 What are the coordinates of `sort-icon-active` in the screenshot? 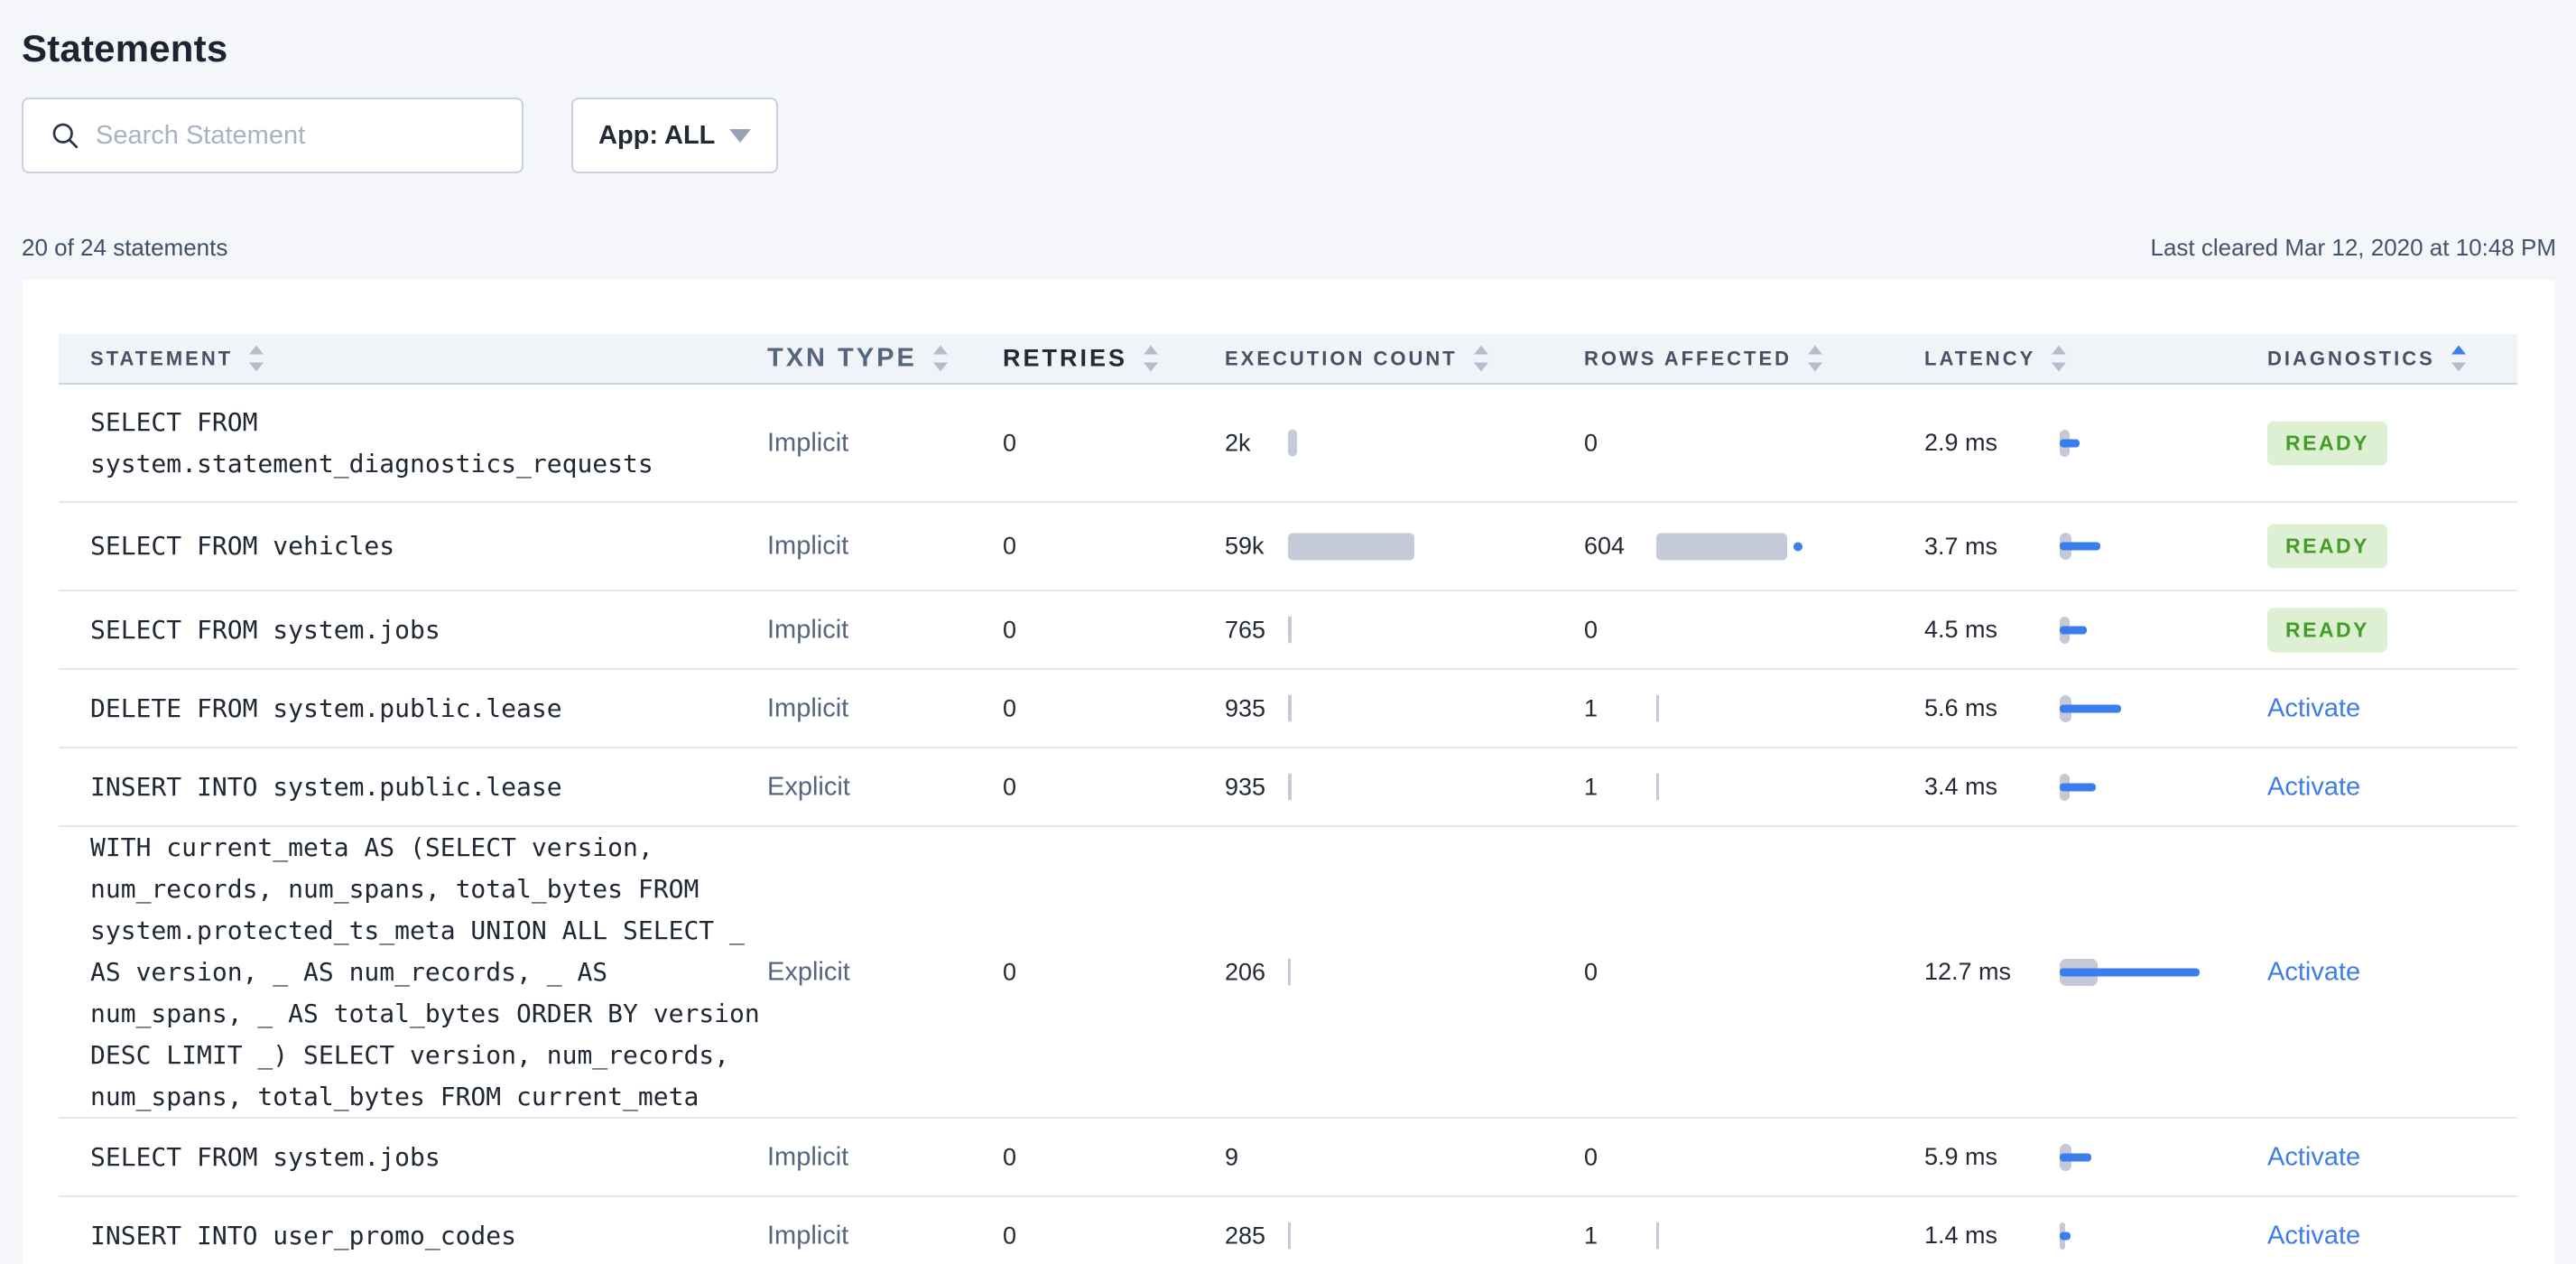 It's located at (2458, 358).